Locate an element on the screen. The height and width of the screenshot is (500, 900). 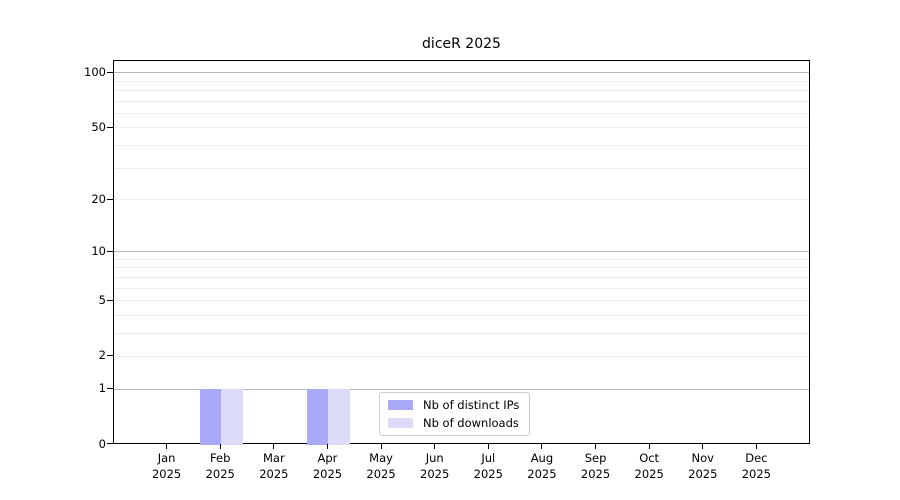
y-tick-label: 2 is located at coordinates (102, 355).